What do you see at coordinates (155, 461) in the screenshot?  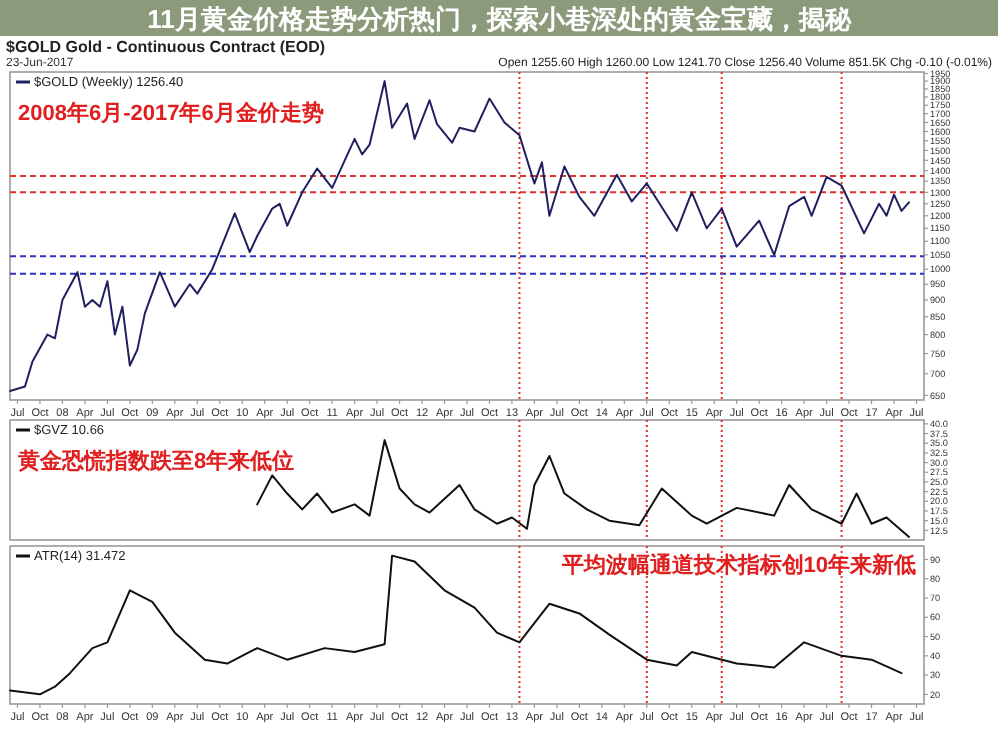 I see `text: 黄金恐慌指数跌至8年来低位` at bounding box center [155, 461].